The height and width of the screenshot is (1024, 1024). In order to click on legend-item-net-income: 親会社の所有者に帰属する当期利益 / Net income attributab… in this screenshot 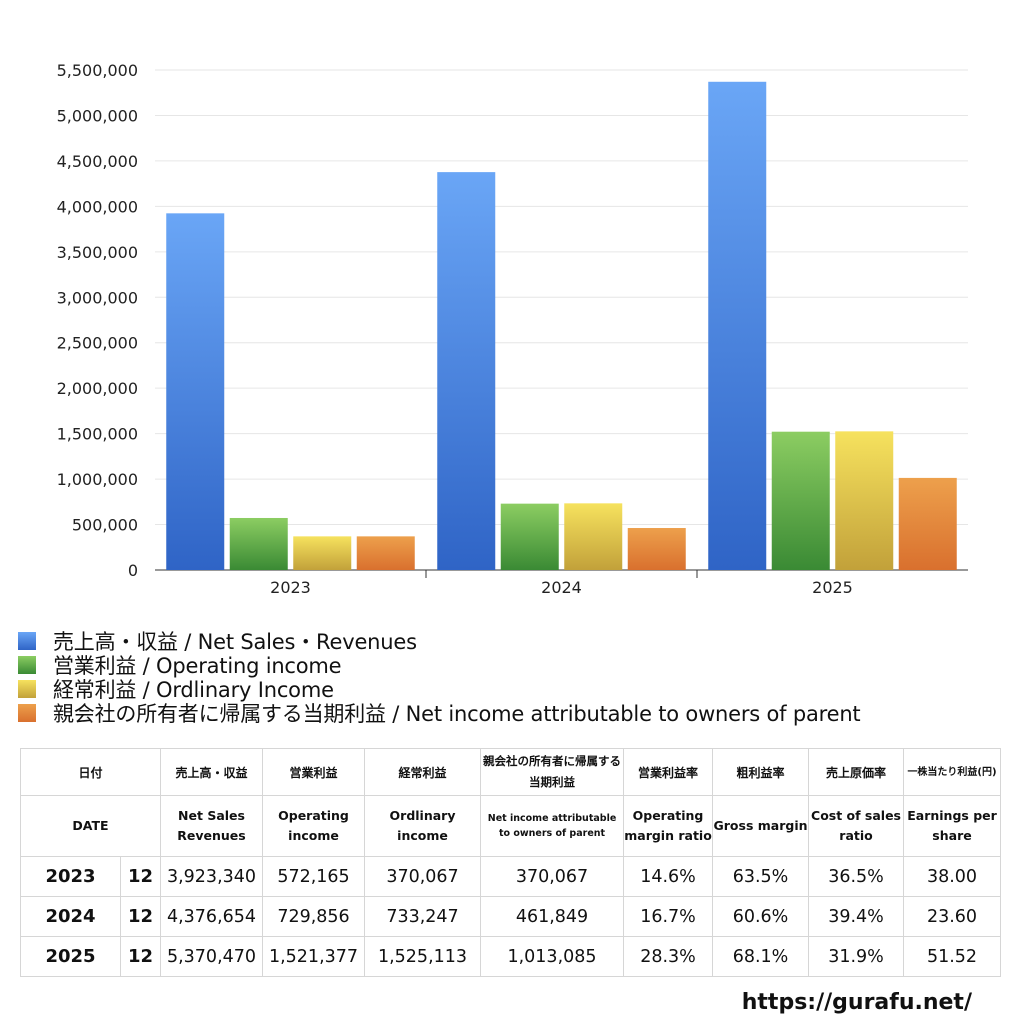, I will do `click(439, 713)`.